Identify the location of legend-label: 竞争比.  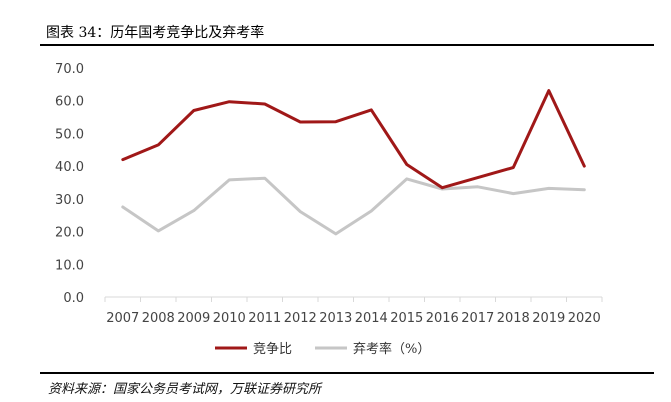
(272, 349).